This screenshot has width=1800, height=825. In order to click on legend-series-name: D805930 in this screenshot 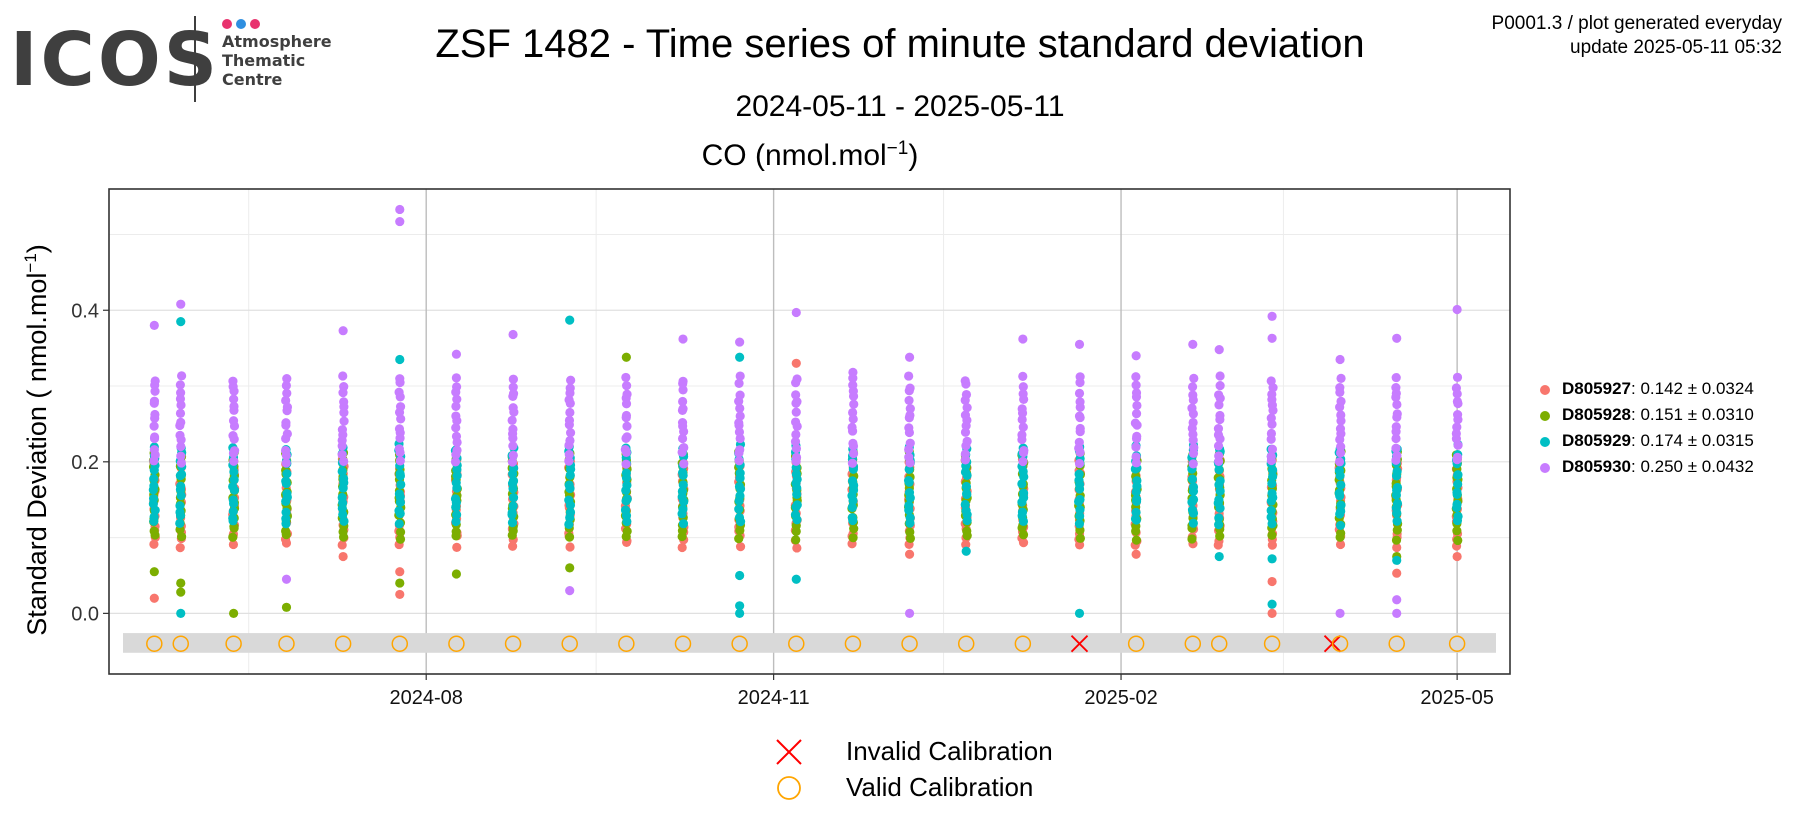, I will do `click(1597, 466)`.